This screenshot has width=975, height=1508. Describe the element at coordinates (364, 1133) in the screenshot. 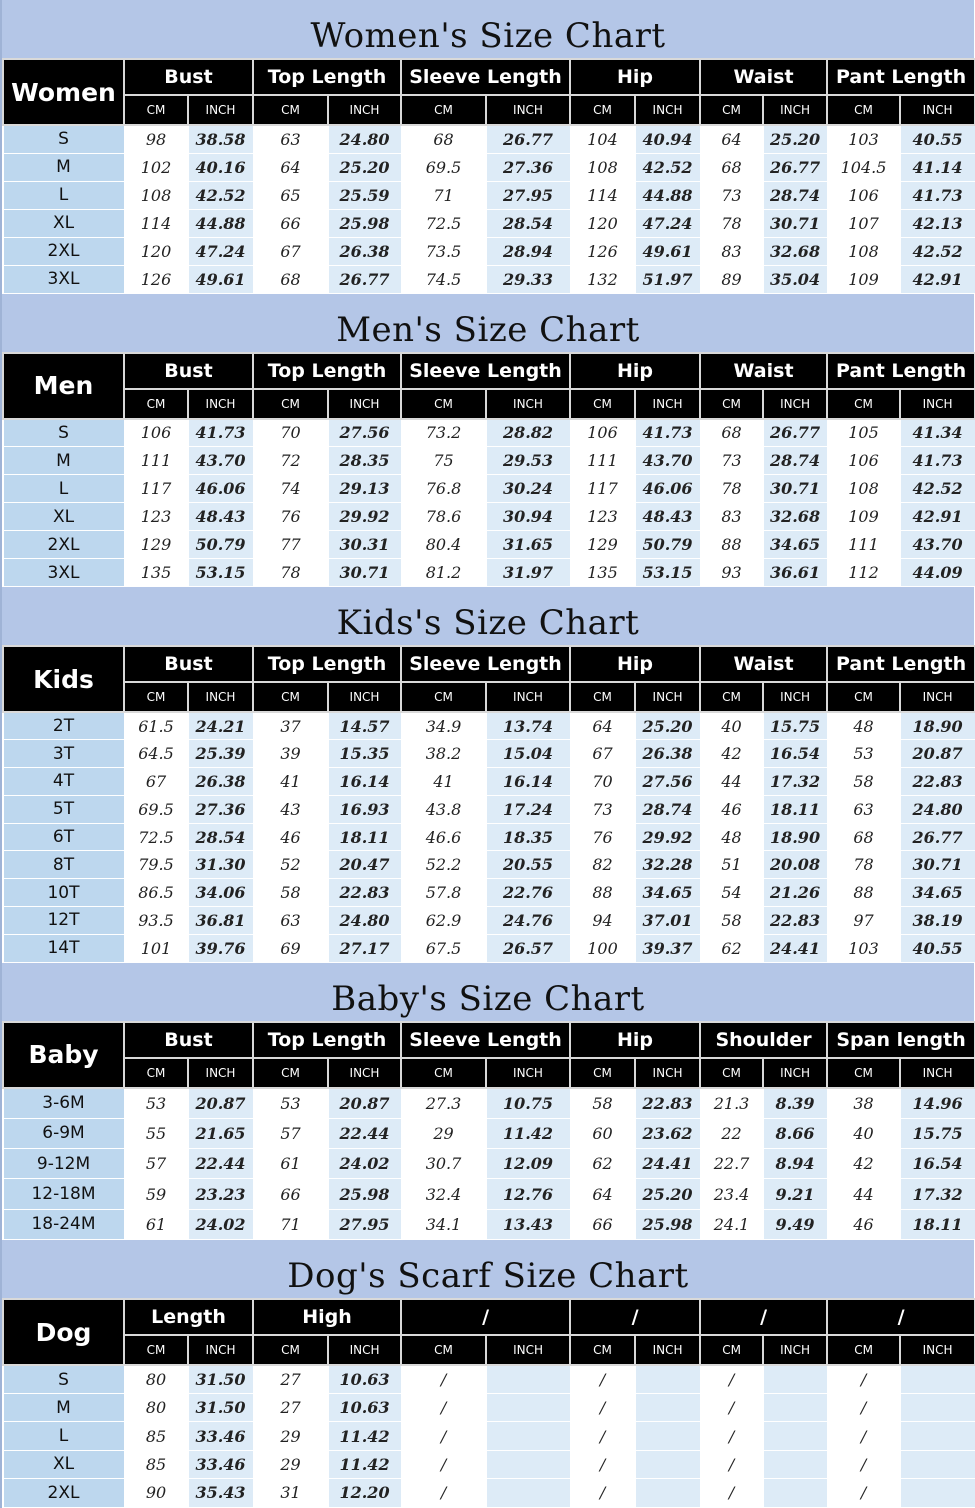

I see `inch-value: 22.44` at that location.